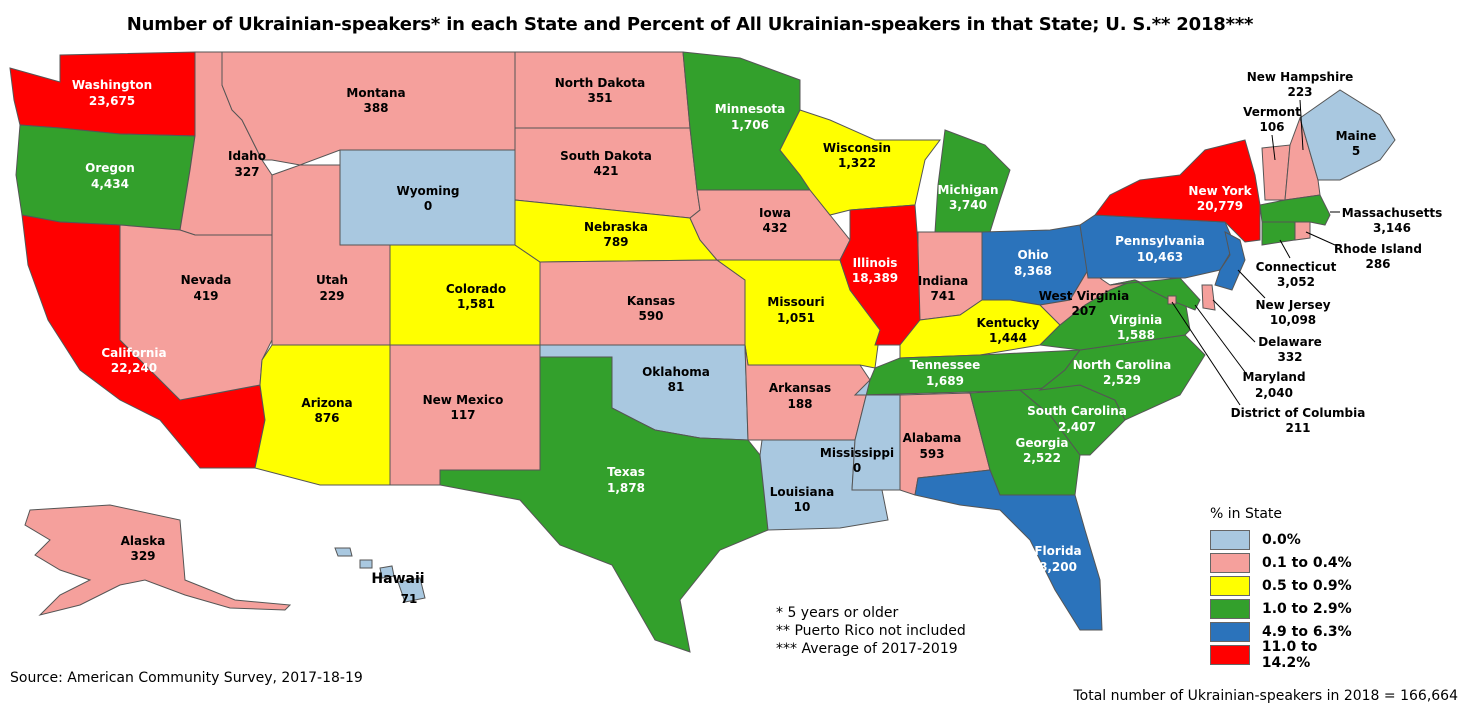 The height and width of the screenshot is (713, 1470). Describe the element at coordinates (626, 472) in the screenshot. I see `label-name-TX: Texas` at that location.